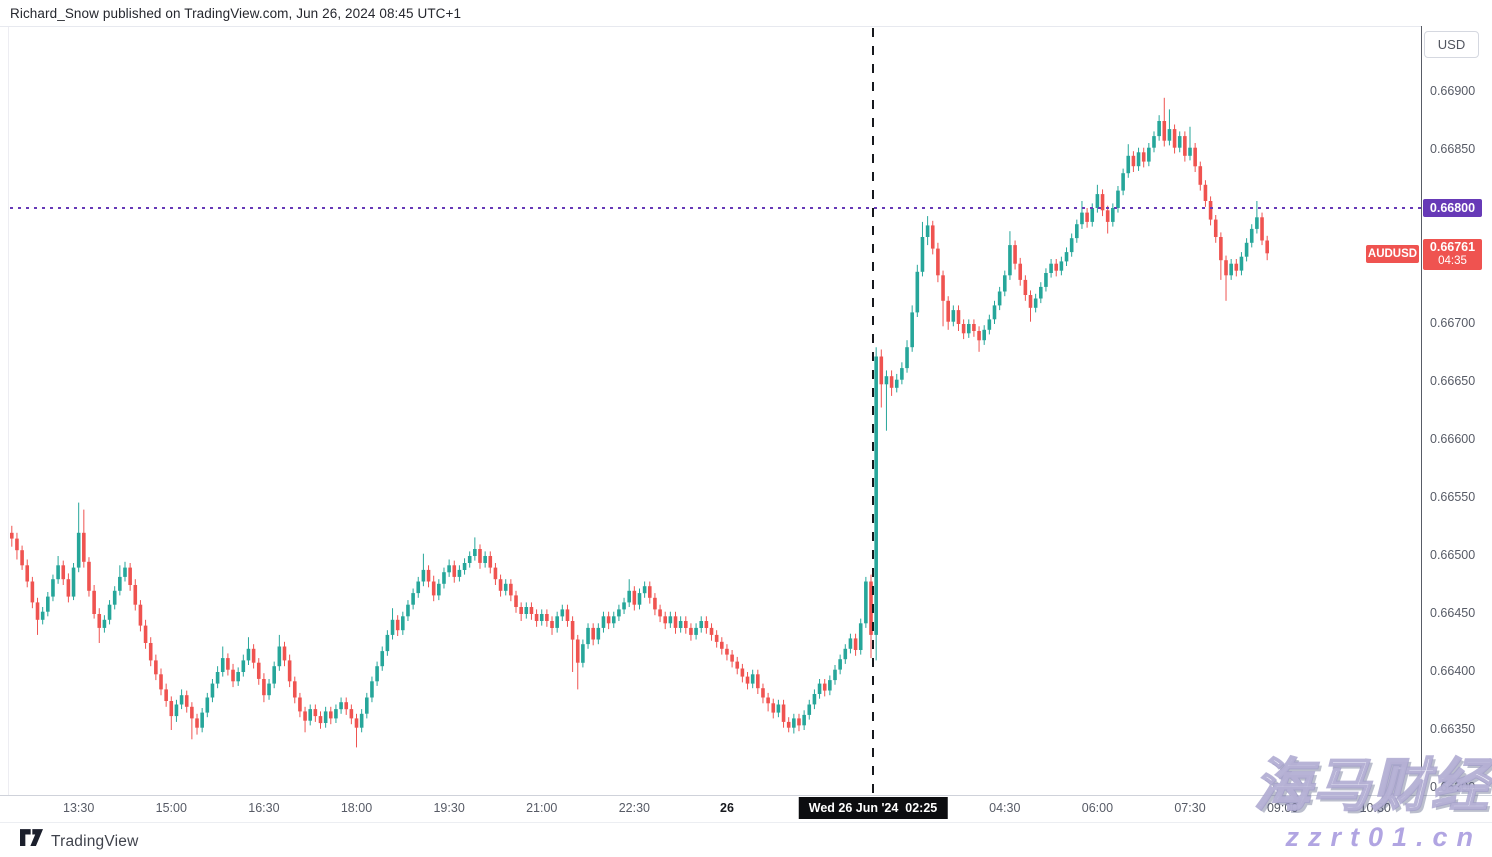  I want to click on top-divider, so click(746, 26).